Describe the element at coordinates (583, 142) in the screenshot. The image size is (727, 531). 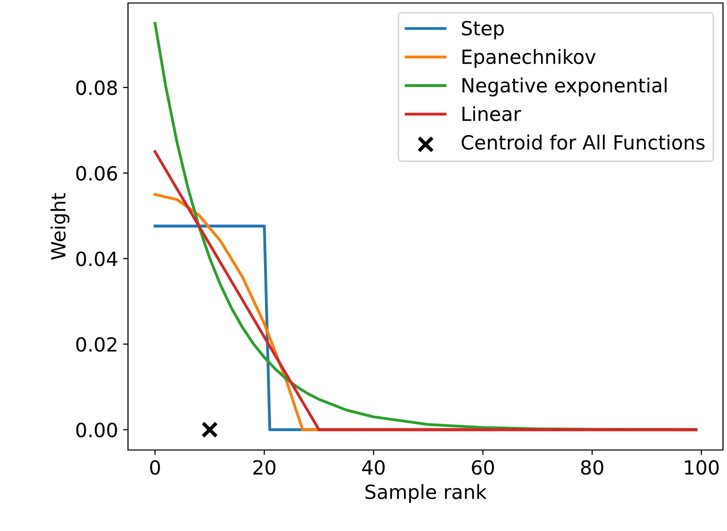
I see `legend-label: Centroid for All Functions` at that location.